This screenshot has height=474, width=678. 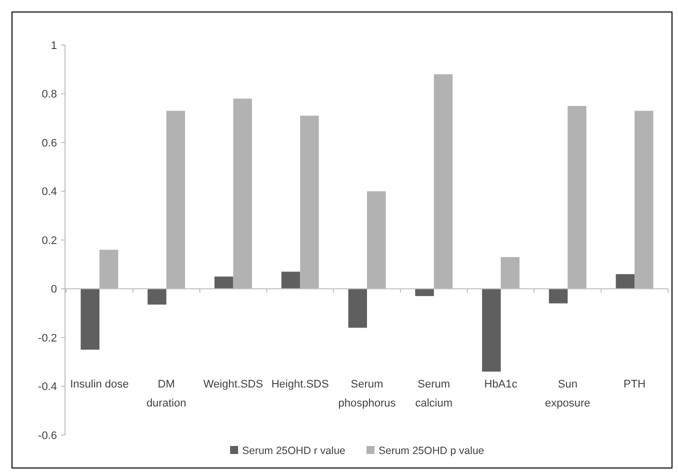 I want to click on y-tick-label: -0.2, so click(x=47, y=338).